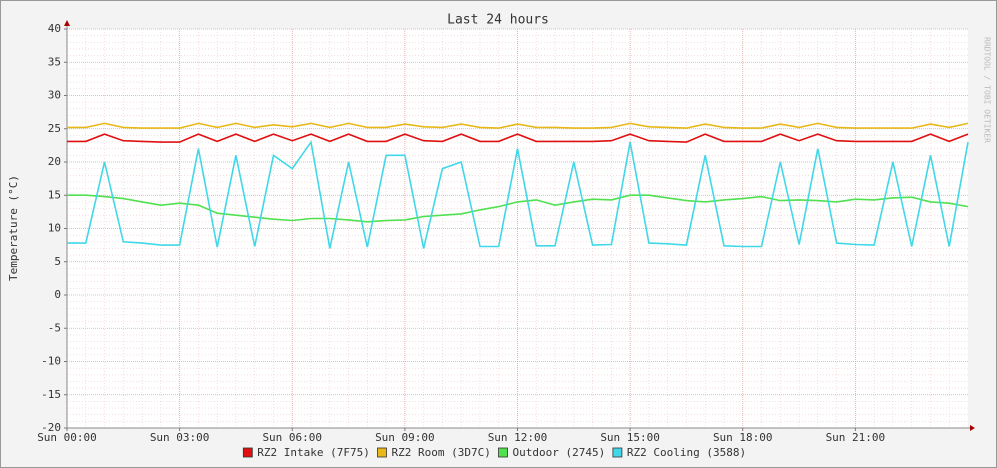  What do you see at coordinates (54, 194) in the screenshot?
I see `y-tick-label: 15` at bounding box center [54, 194].